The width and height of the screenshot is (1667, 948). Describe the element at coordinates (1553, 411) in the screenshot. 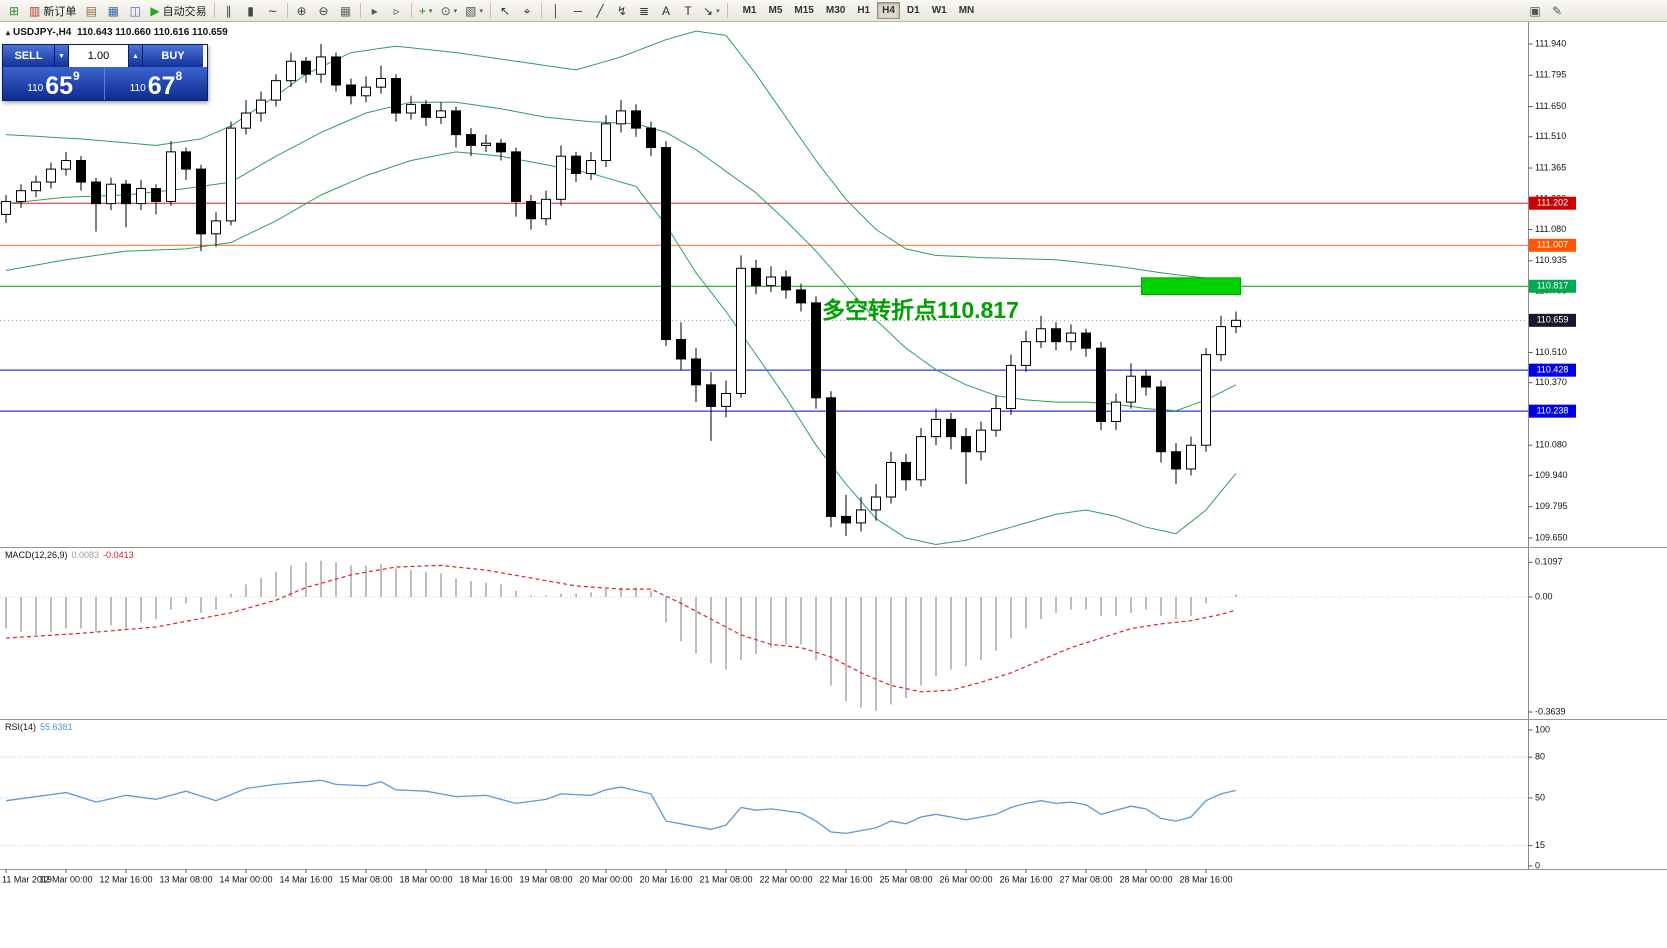

I see `svg-text: 110.238` at that location.